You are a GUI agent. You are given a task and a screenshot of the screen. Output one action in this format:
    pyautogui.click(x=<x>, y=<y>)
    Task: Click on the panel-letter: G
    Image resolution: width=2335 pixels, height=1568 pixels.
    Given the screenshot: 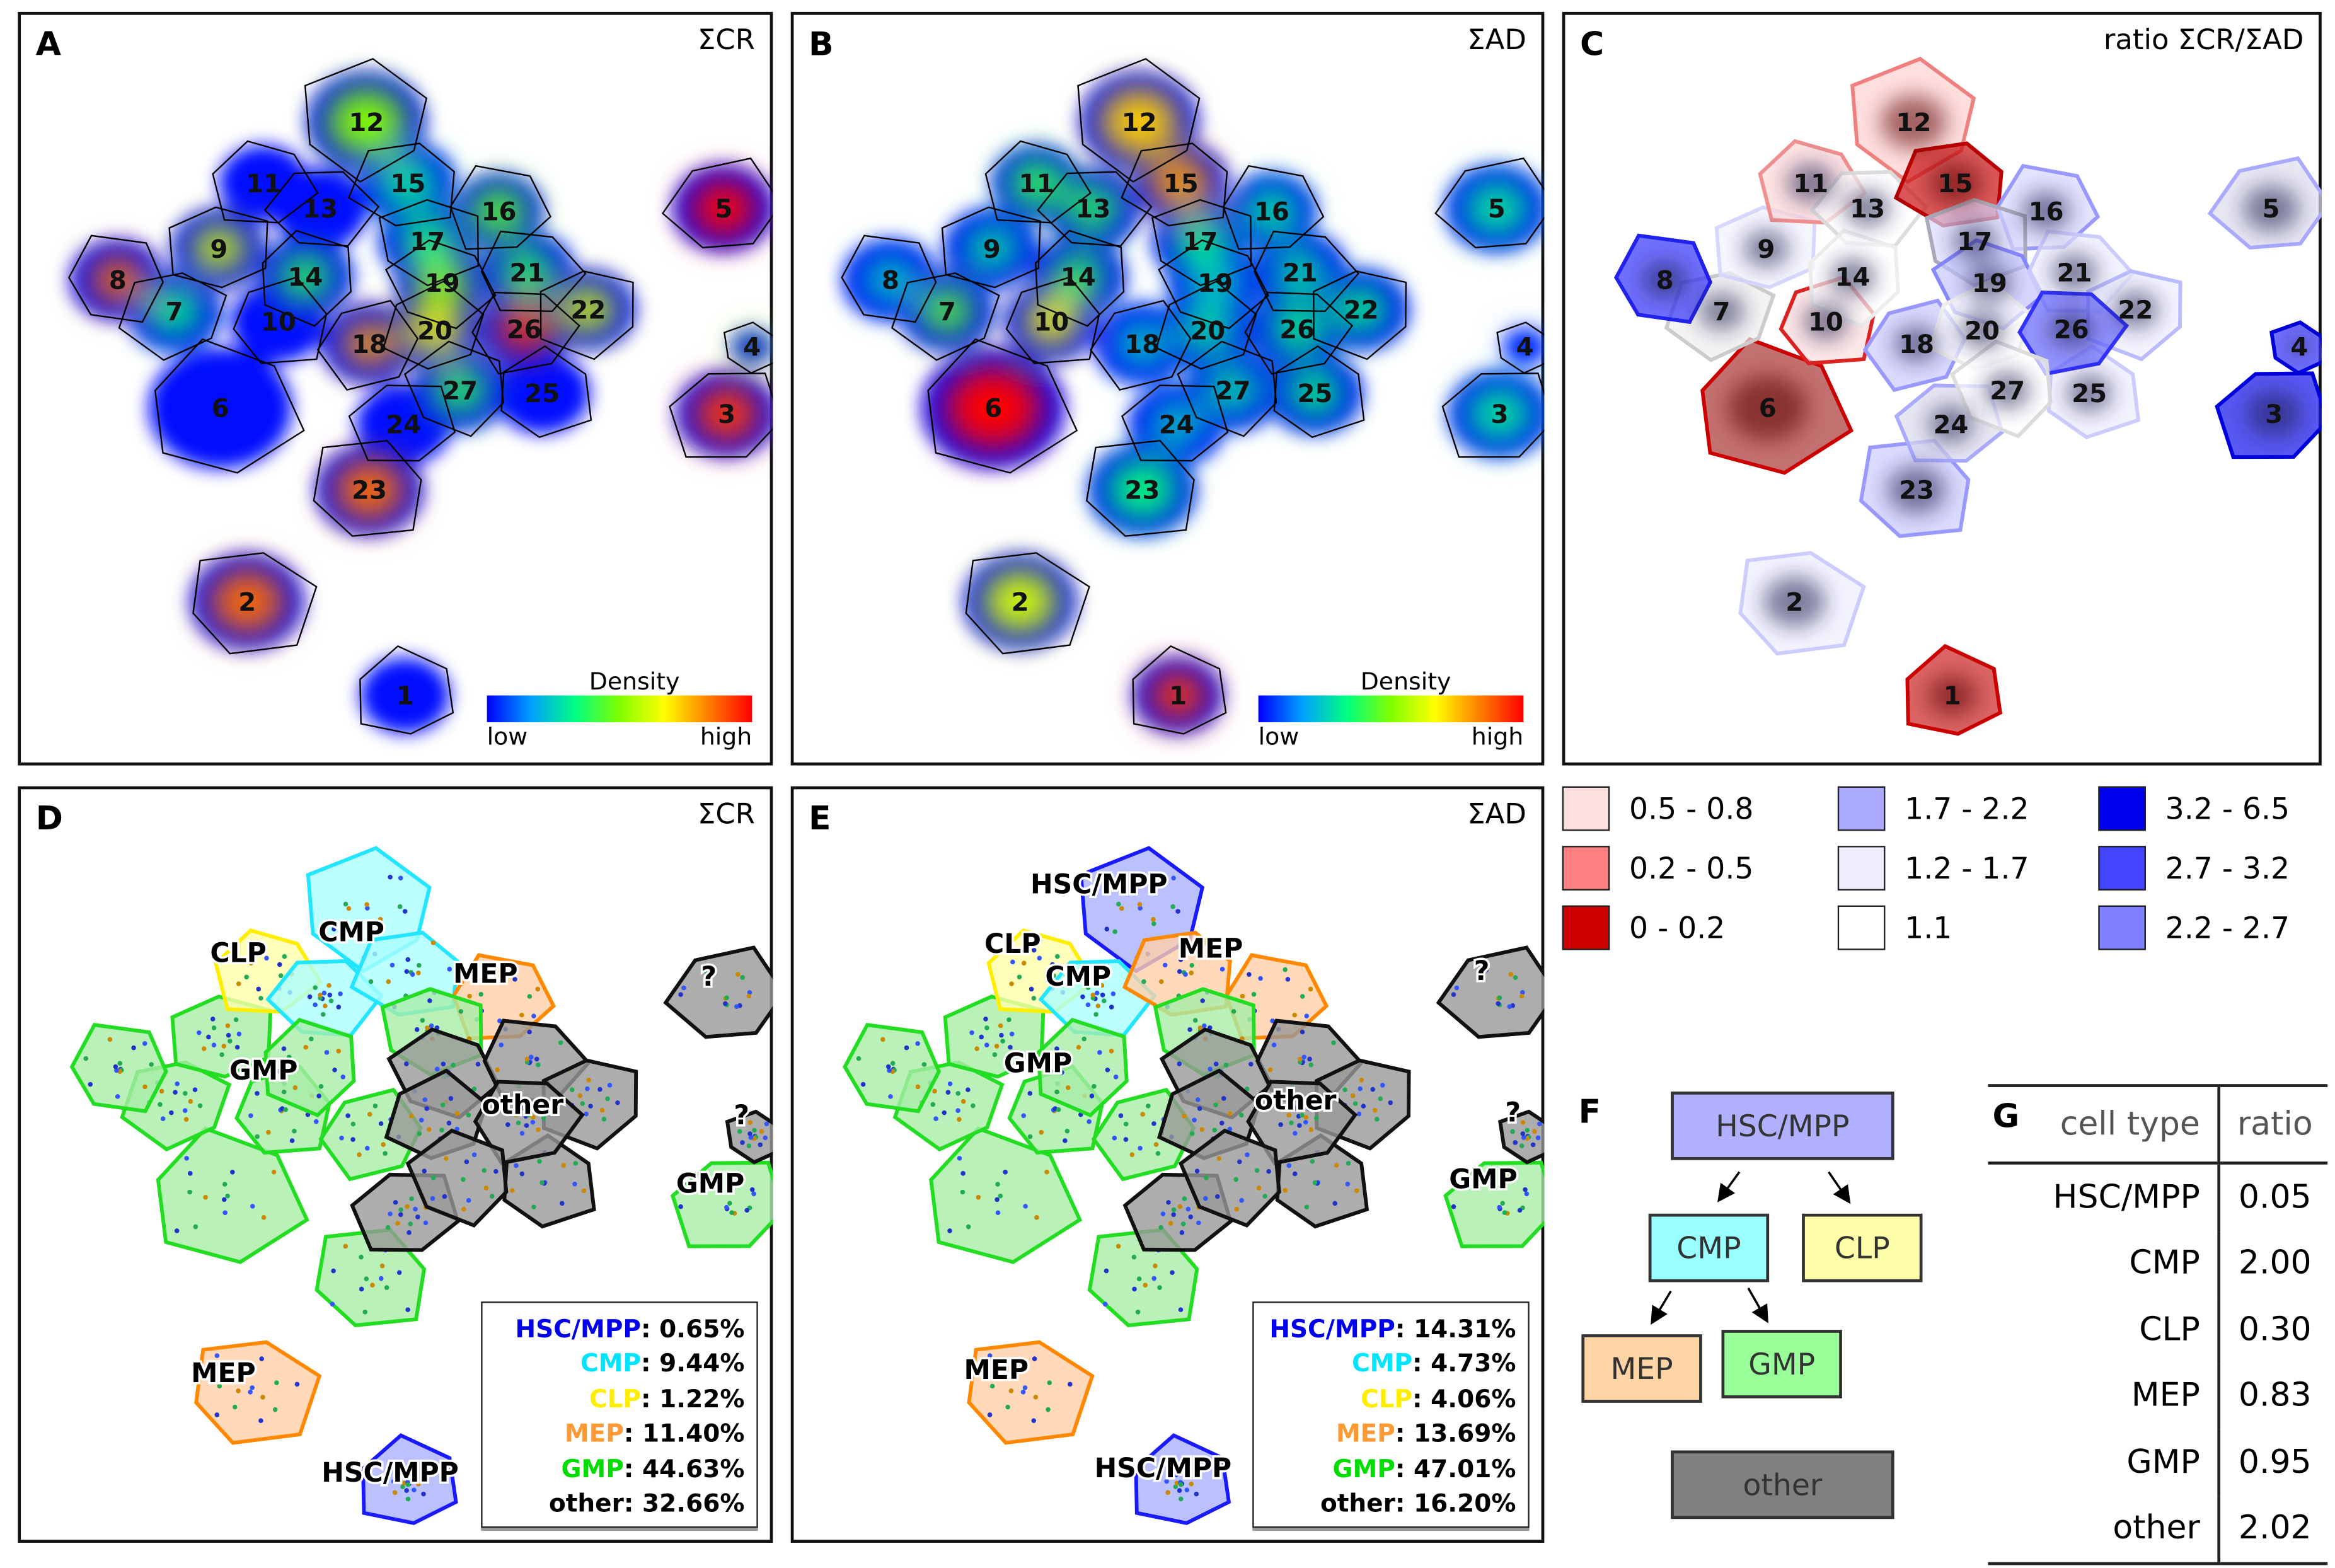 What is the action you would take?
    pyautogui.click(x=2006, y=1117)
    